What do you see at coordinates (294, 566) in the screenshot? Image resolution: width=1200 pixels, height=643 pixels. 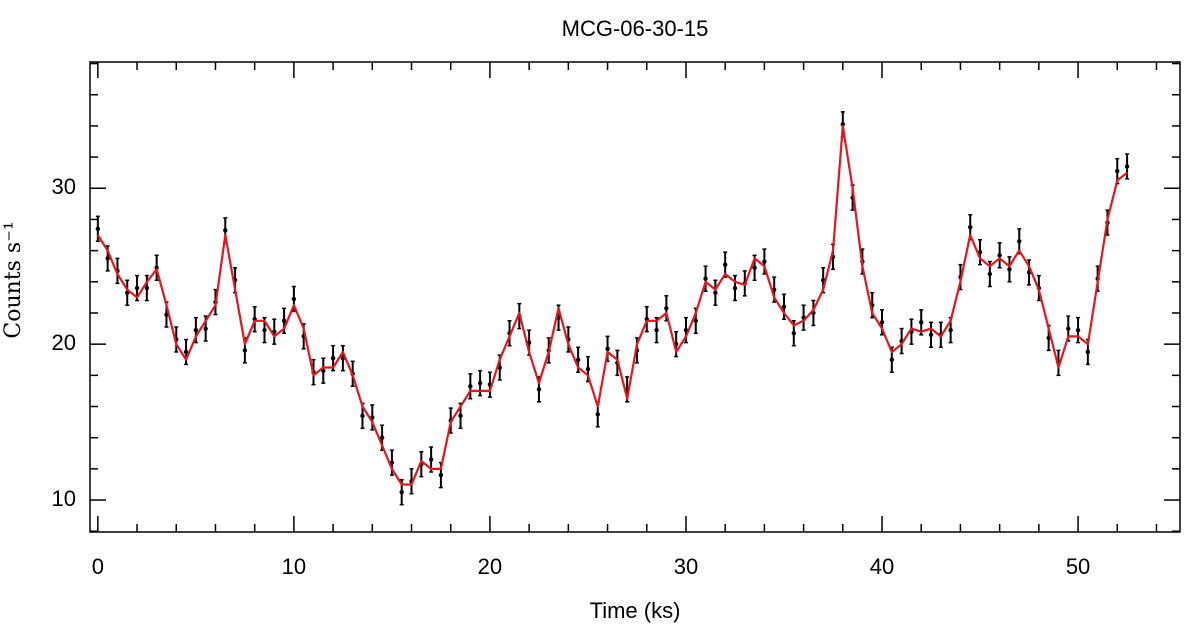 I see `x-tick-label: 10` at bounding box center [294, 566].